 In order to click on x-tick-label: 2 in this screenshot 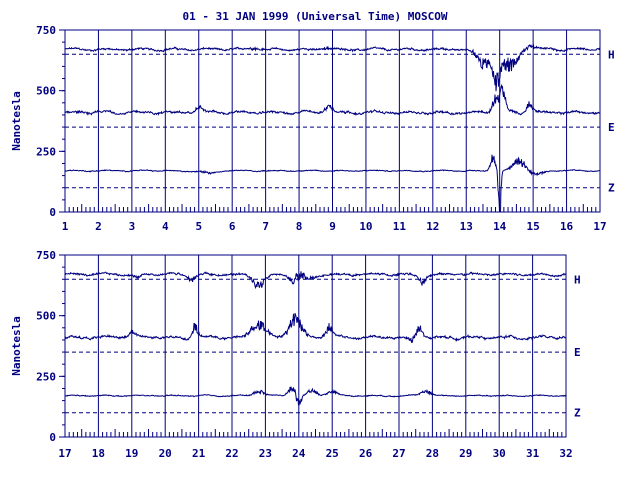, I will do `click(98, 226)`.